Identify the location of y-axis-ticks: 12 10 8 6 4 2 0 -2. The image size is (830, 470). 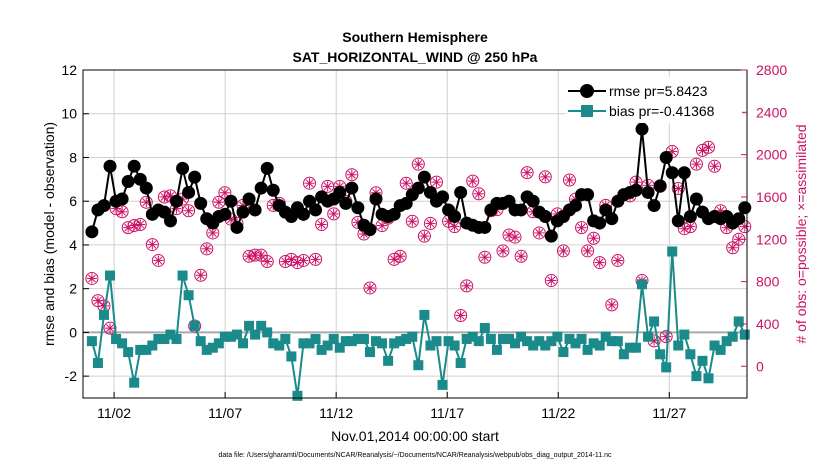
(75, 223).